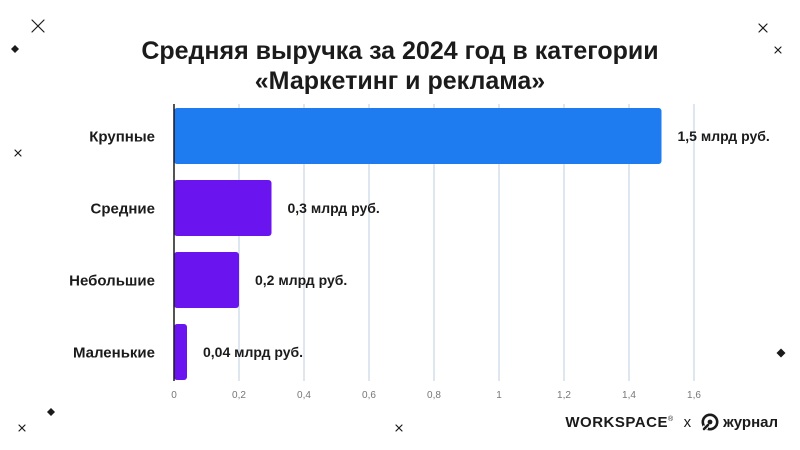 This screenshot has width=800, height=450. Describe the element at coordinates (400, 51) in the screenshot. I see `chart-title-line-1: Средняя выручка за 2024 год в категории` at that location.